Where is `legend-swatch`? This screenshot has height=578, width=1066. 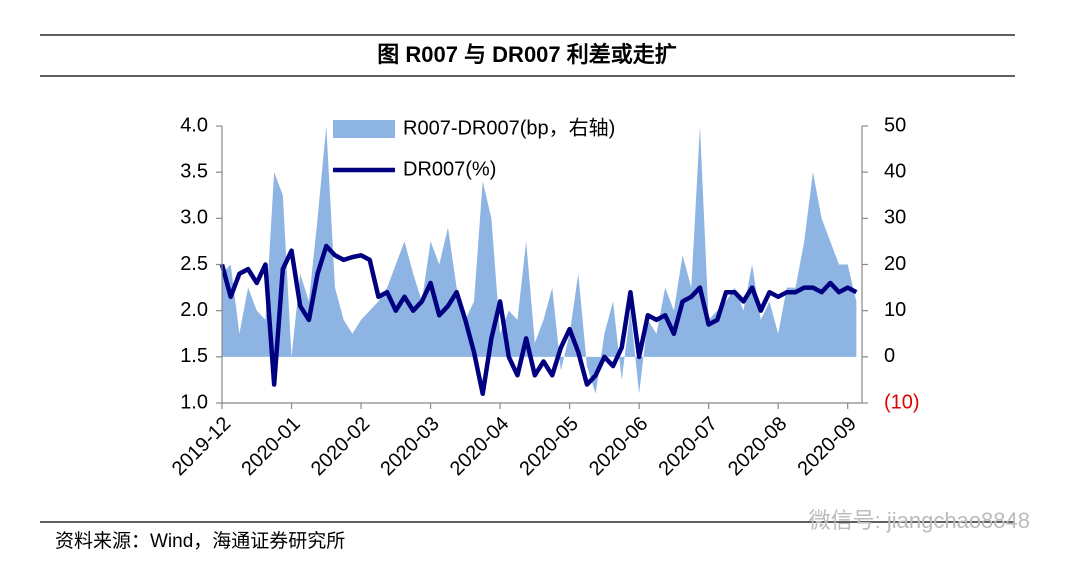 legend-swatch is located at coordinates (364, 129).